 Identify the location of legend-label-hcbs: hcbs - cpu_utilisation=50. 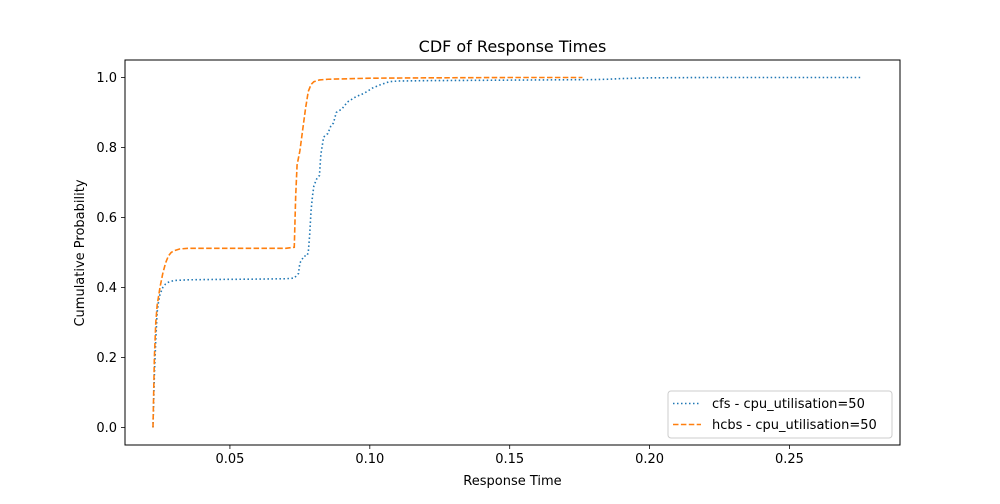
(794, 425).